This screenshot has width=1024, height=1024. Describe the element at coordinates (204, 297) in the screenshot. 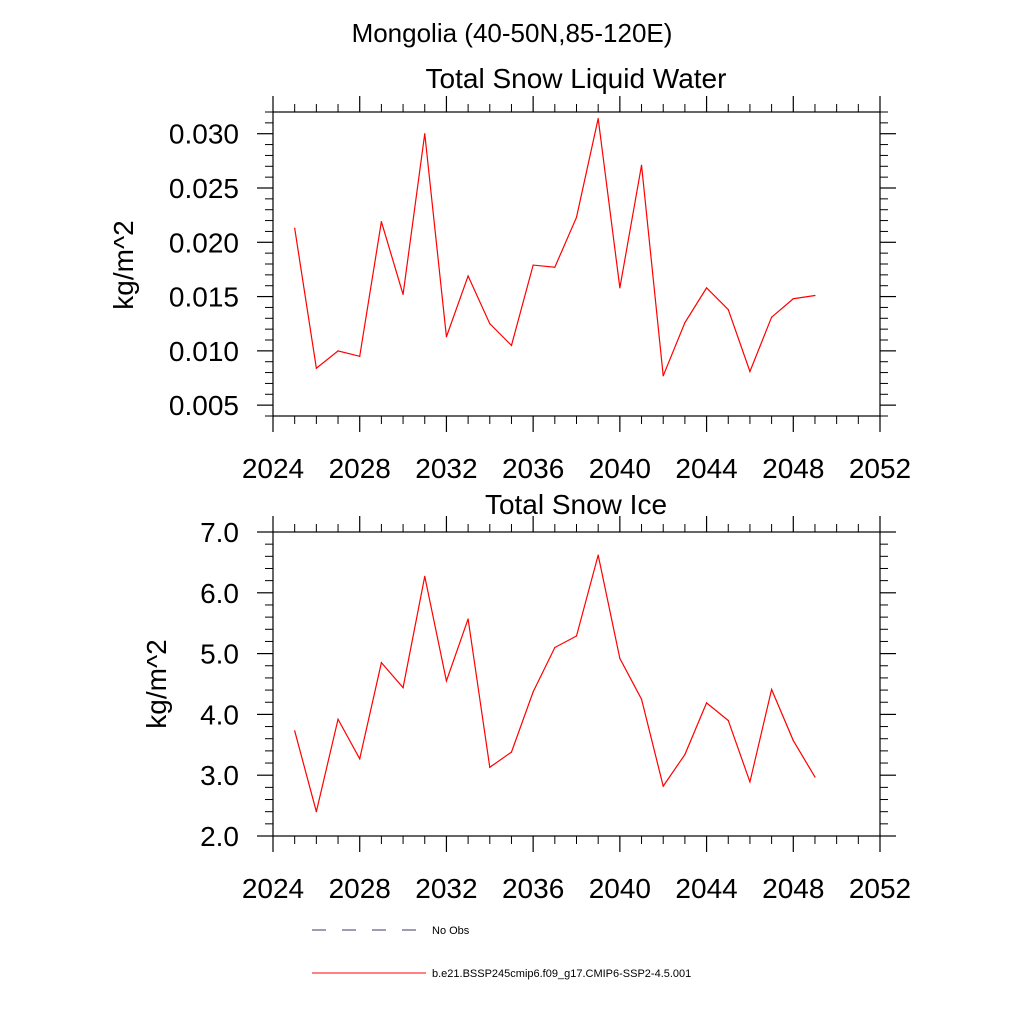

I see `y-tick-label: 0.015` at that location.